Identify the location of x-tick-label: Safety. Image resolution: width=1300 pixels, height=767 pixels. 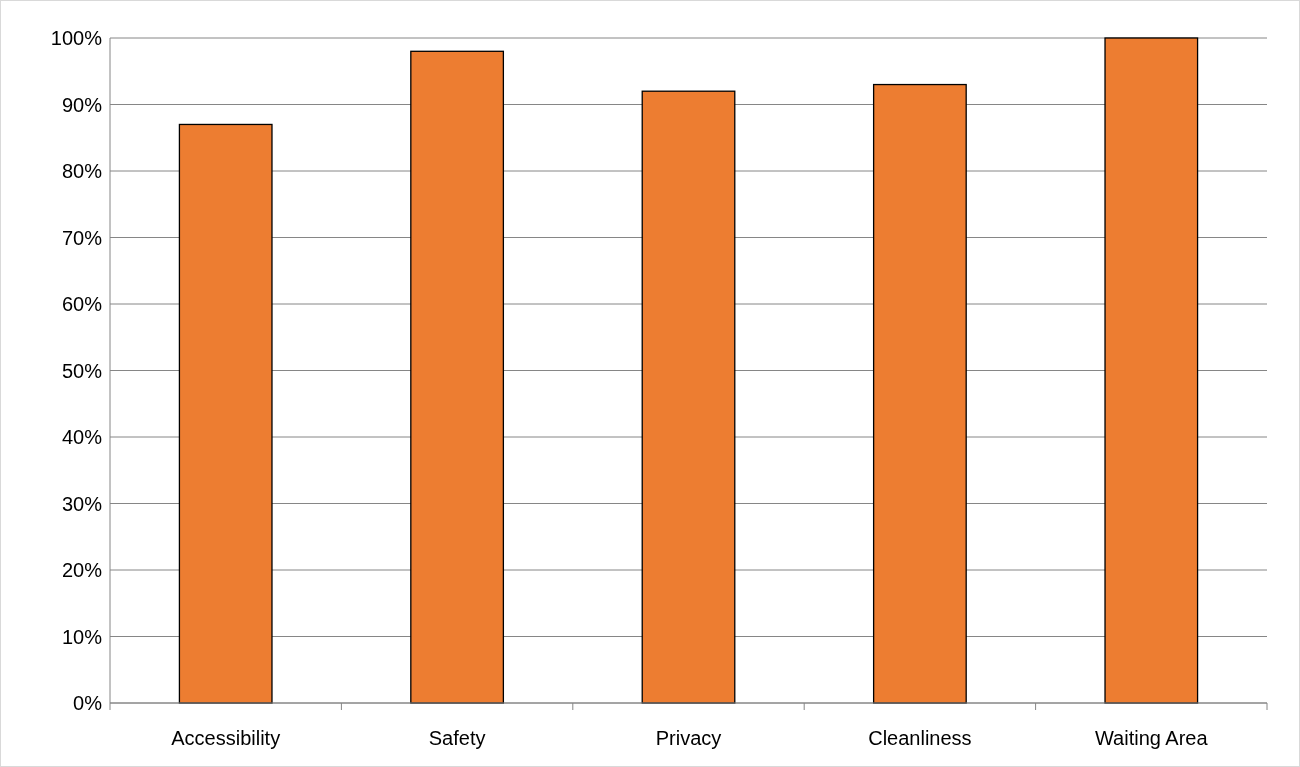
(457, 738).